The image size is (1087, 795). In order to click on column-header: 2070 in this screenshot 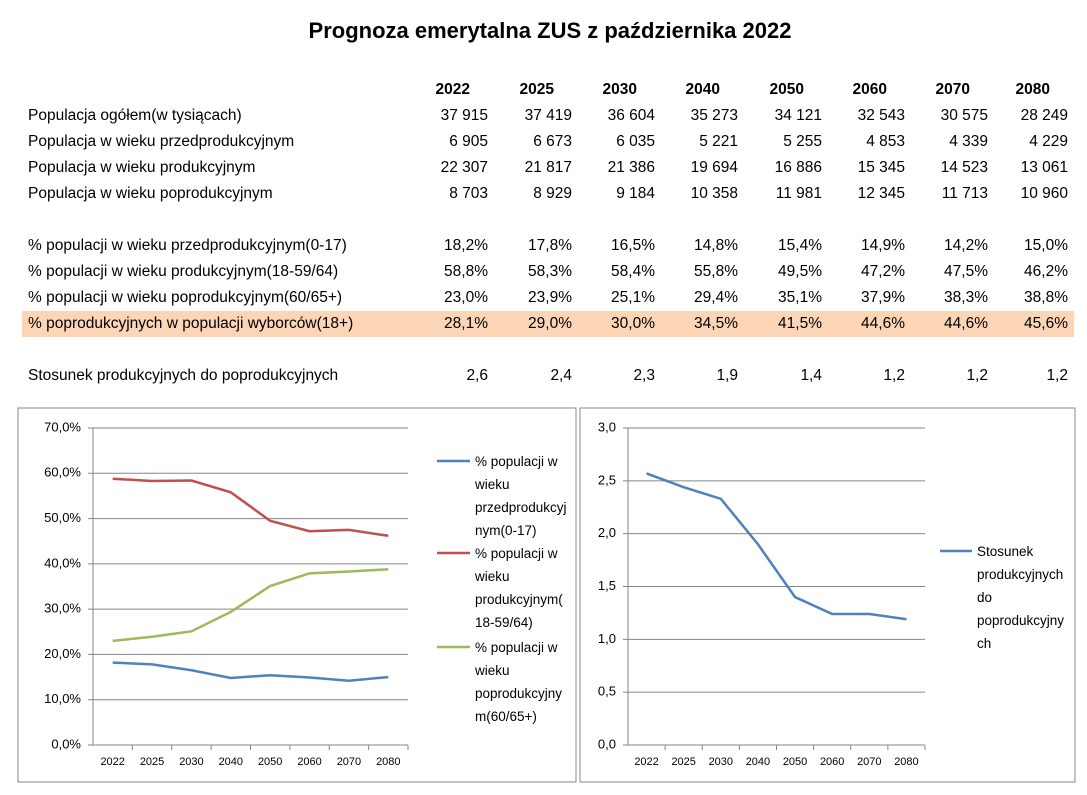, I will do `click(952, 89)`.